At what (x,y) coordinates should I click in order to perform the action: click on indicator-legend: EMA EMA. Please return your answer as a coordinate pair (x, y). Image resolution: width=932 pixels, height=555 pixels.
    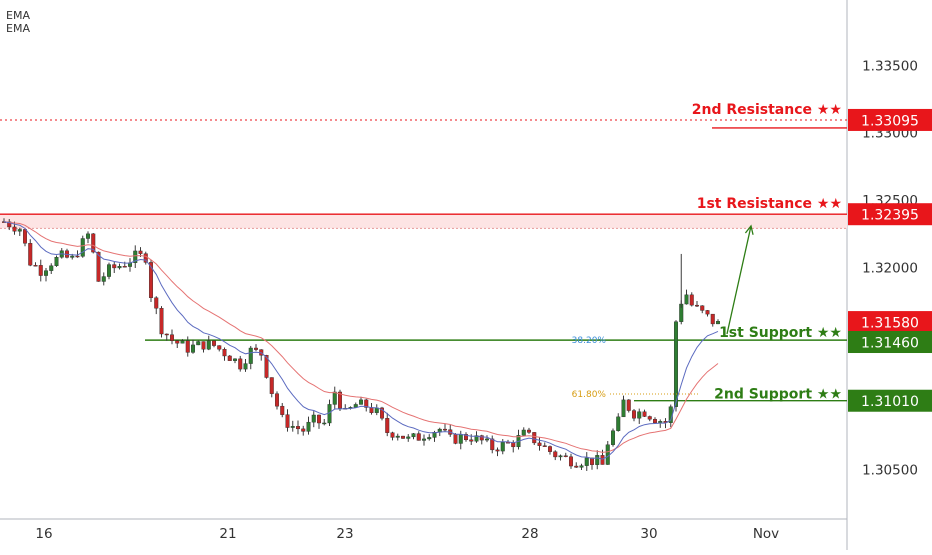
    Looking at the image, I should click on (18, 22).